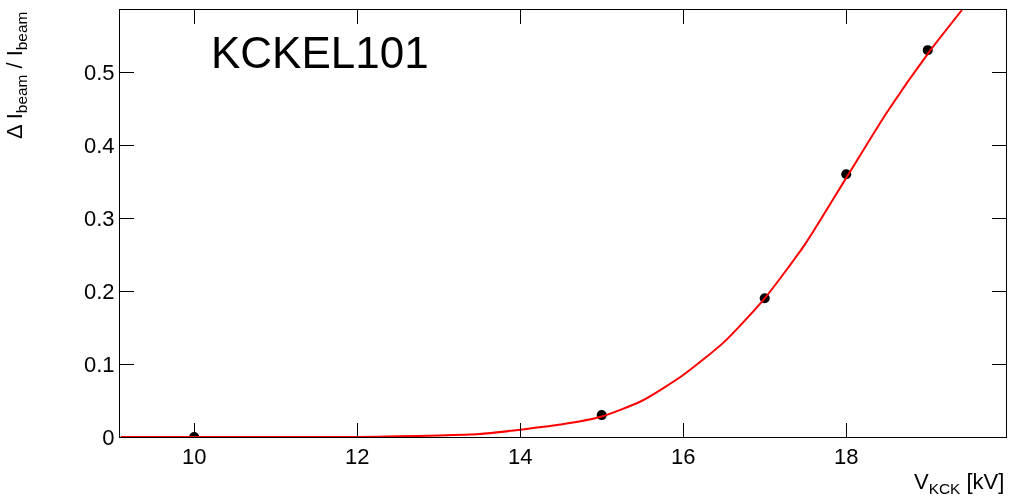  Describe the element at coordinates (320, 52) in the screenshot. I see `annotation: KCKEL101` at that location.